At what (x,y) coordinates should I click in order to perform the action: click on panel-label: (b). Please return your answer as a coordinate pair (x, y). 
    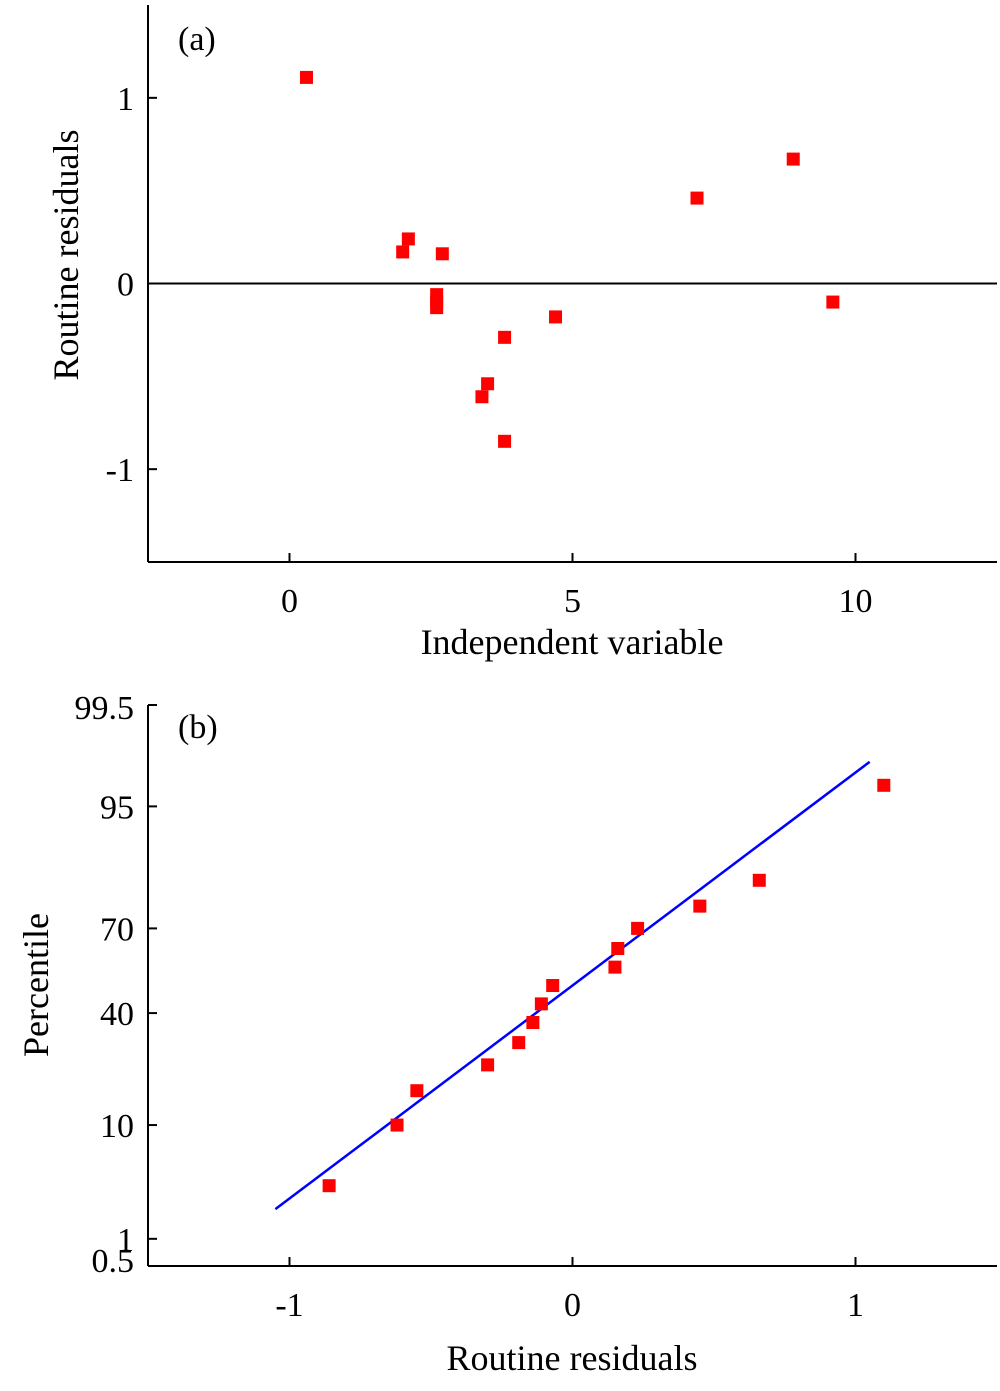
    Looking at the image, I should click on (198, 727).